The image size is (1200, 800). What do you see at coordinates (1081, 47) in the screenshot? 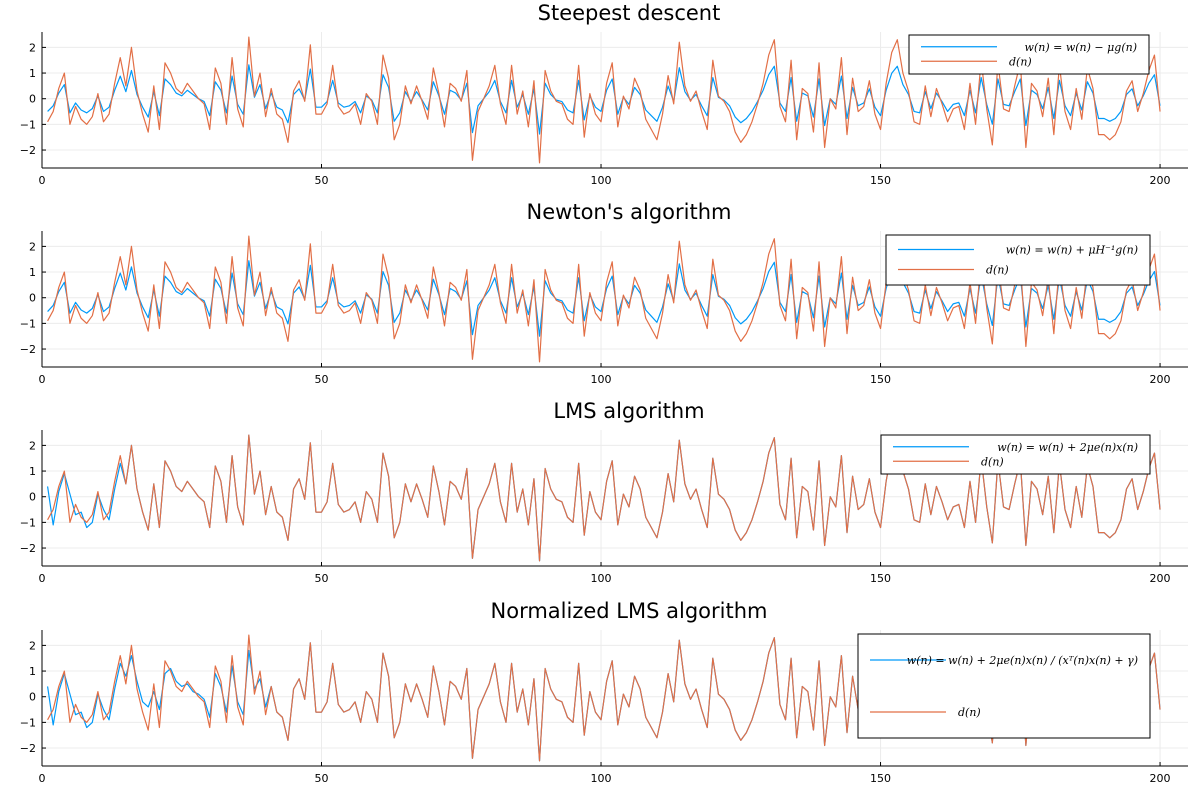
I see `legend-label: w(n) = w(n) − μg(n)` at bounding box center [1081, 47].